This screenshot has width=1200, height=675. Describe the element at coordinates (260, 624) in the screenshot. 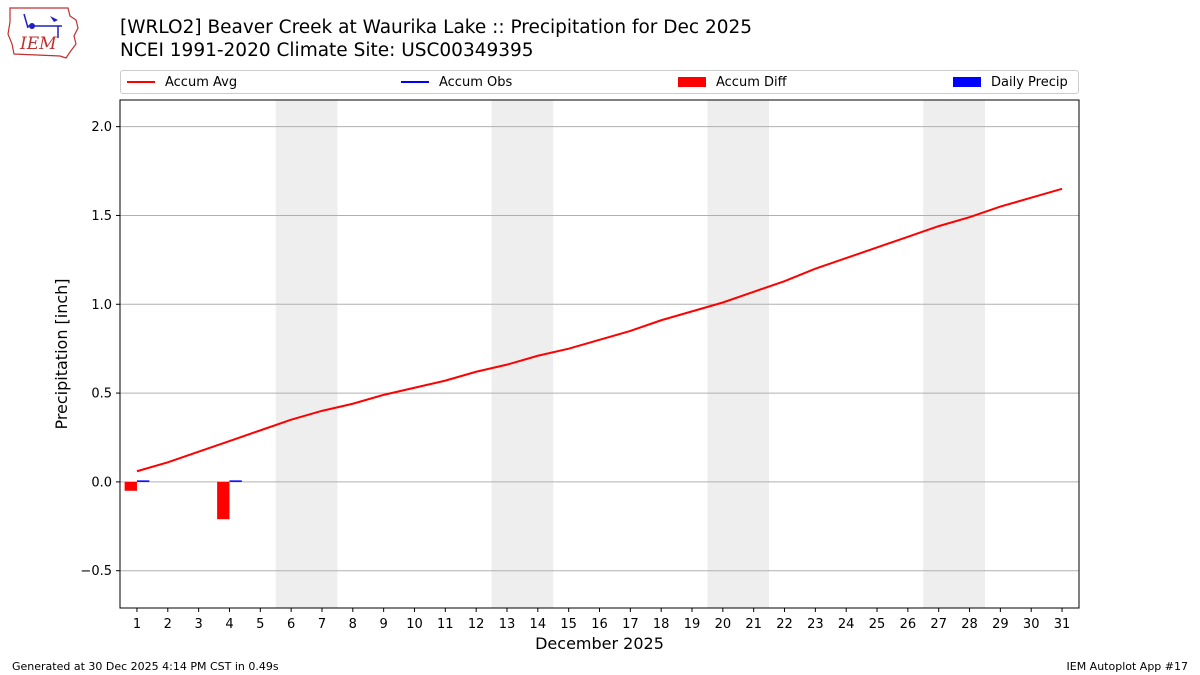

I see `x-tick-label: 5` at that location.